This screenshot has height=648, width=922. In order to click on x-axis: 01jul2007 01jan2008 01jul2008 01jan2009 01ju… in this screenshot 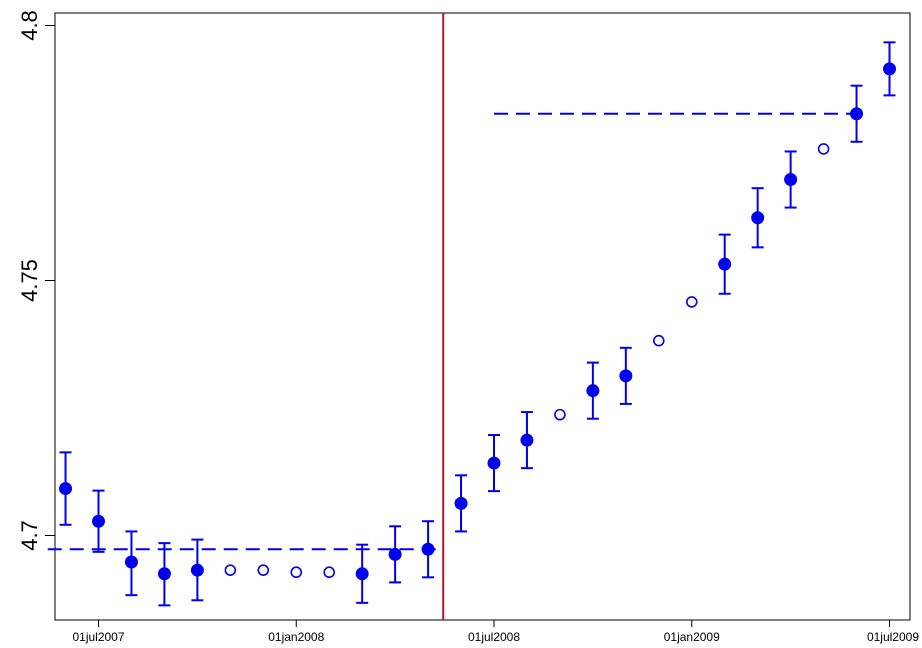, I will do `click(495, 632)`.